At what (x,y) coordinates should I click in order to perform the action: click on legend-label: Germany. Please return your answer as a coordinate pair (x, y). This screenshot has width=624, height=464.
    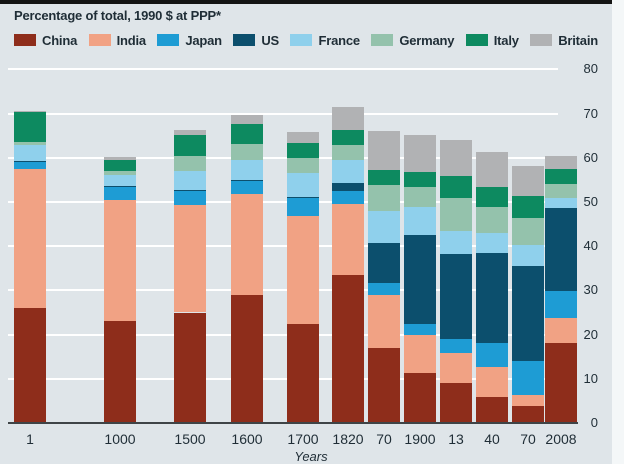
    Looking at the image, I should click on (427, 40).